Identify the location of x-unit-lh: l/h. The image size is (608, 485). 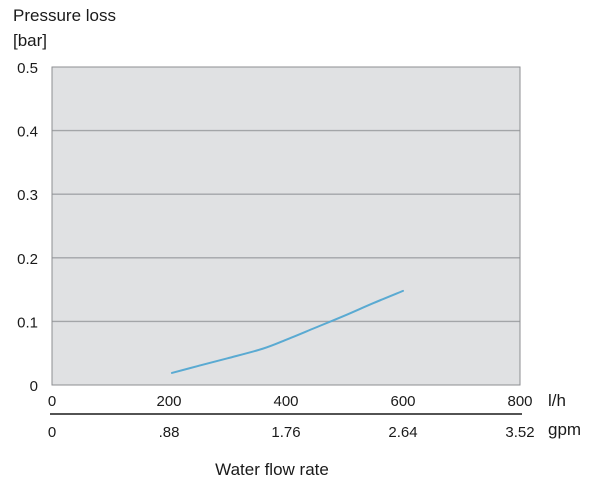
(557, 400).